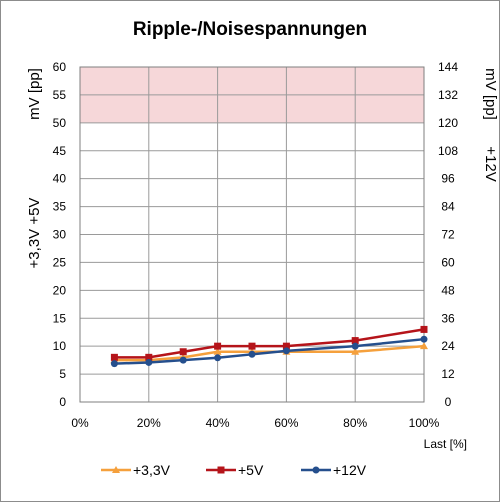  Describe the element at coordinates (424, 423) in the screenshot. I see `x-tick: 100%` at that location.